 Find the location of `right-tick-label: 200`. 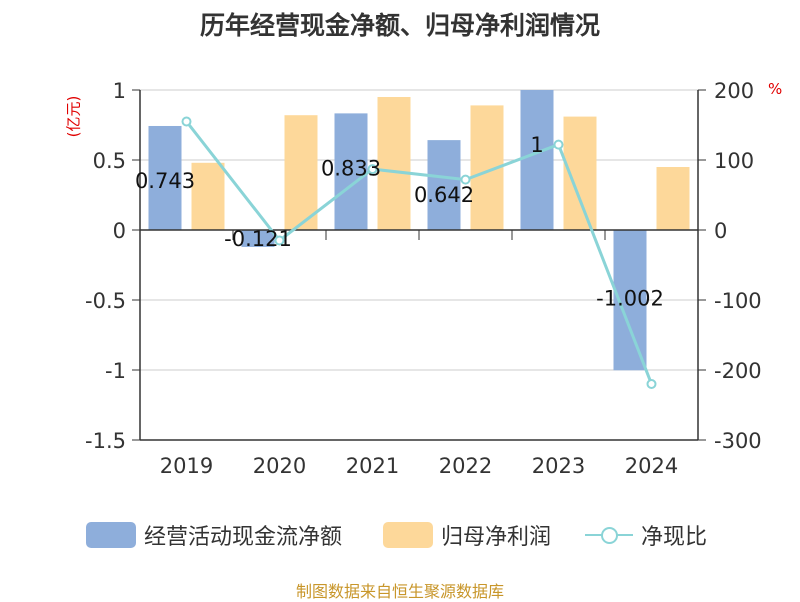

right-tick-label: 200 is located at coordinates (734, 91).